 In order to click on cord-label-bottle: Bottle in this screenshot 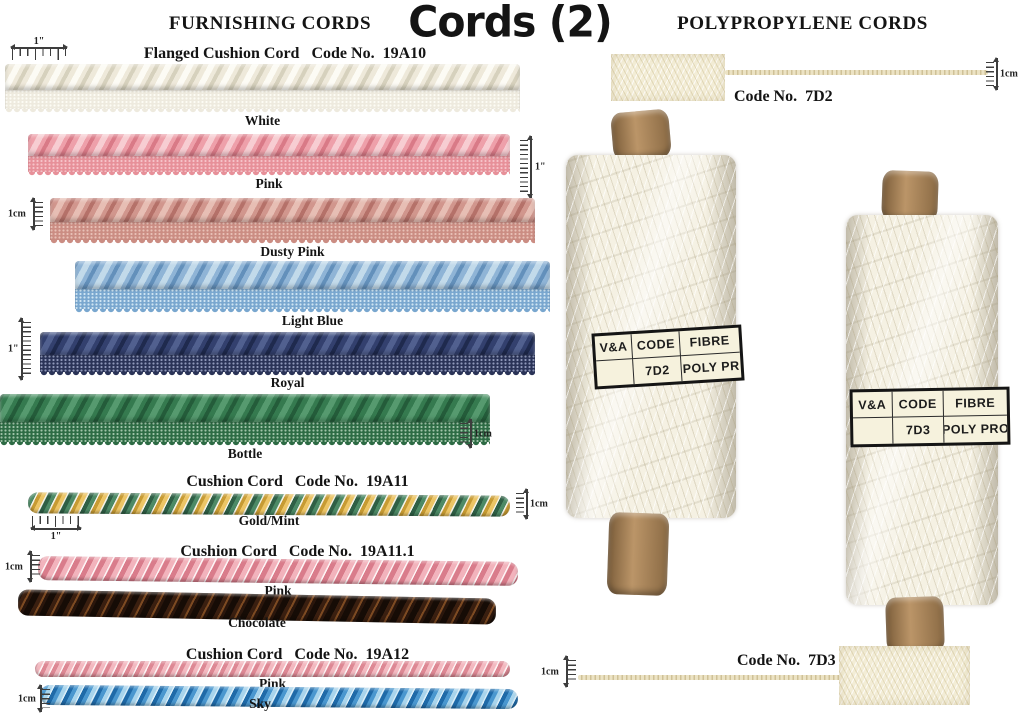, I will do `click(245, 453)`.